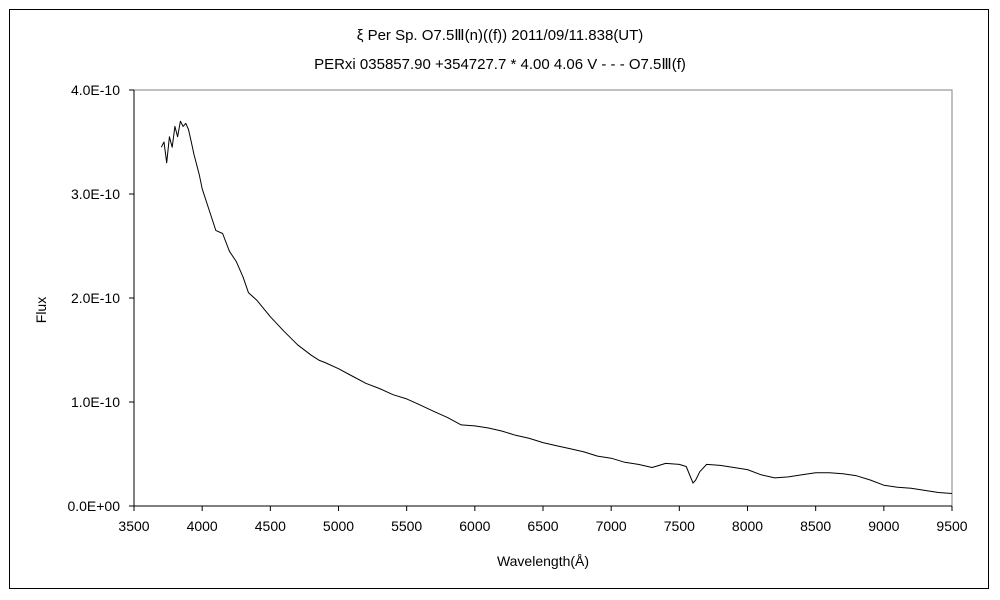 Image resolution: width=1000 pixels, height=600 pixels. I want to click on x-tick-label: 7000, so click(611, 526).